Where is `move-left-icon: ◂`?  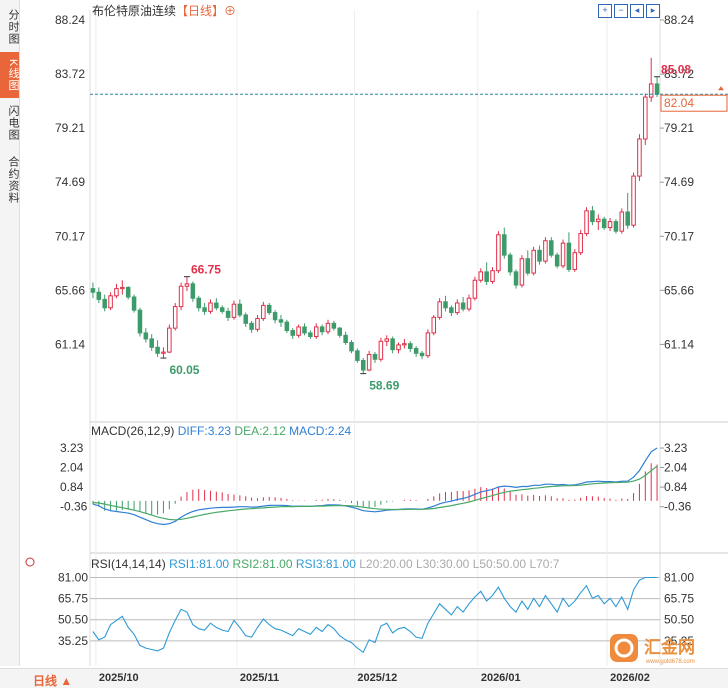
move-left-icon: ◂ is located at coordinates (637, 11).